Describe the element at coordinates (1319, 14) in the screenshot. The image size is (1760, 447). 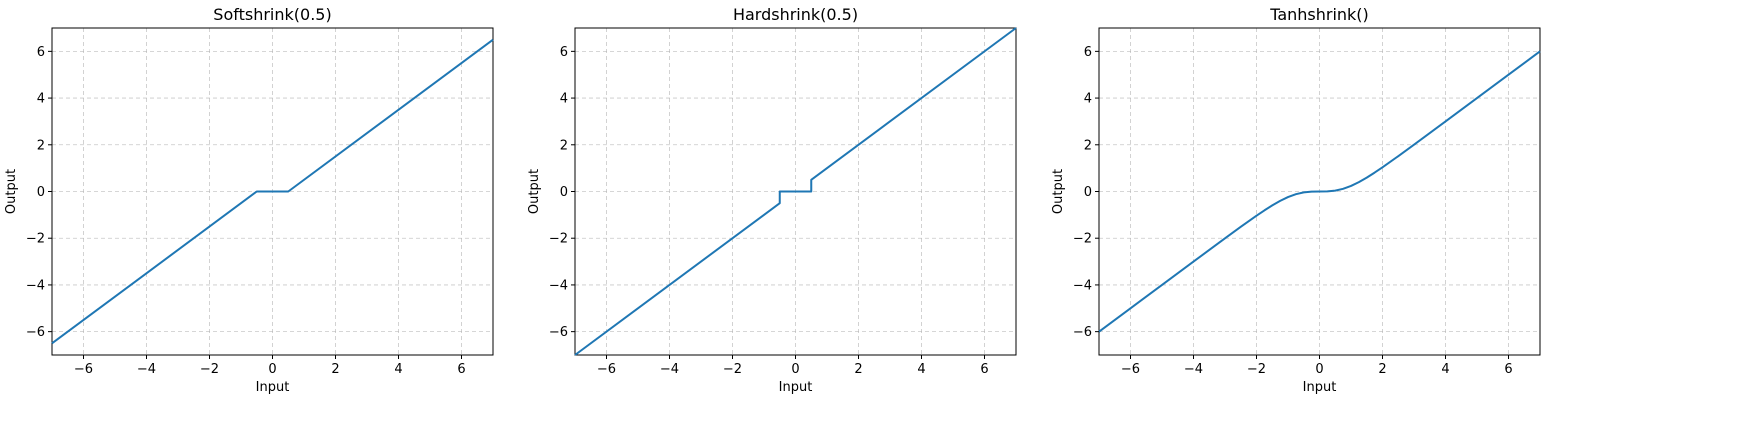
I see `chart-title: Tanhshrink()` at that location.